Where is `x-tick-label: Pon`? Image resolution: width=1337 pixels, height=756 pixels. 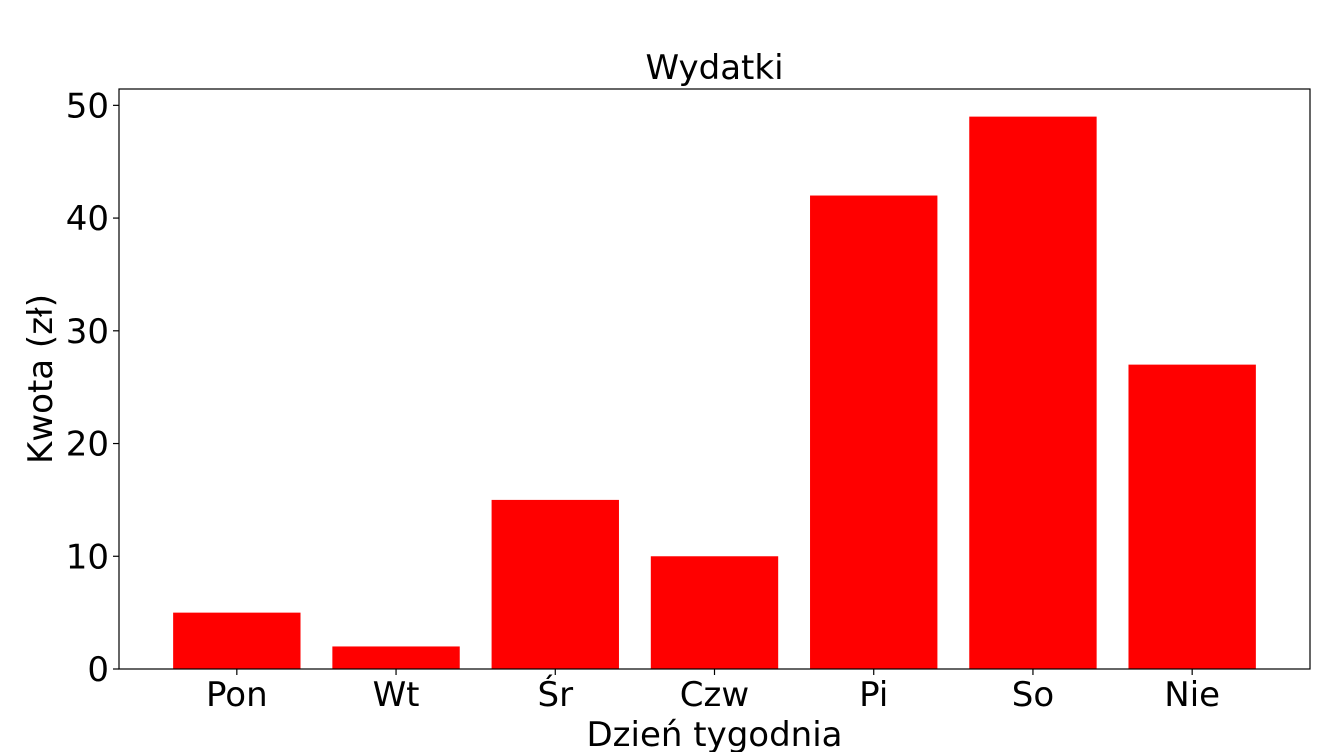 x-tick-label: Pon is located at coordinates (237, 695).